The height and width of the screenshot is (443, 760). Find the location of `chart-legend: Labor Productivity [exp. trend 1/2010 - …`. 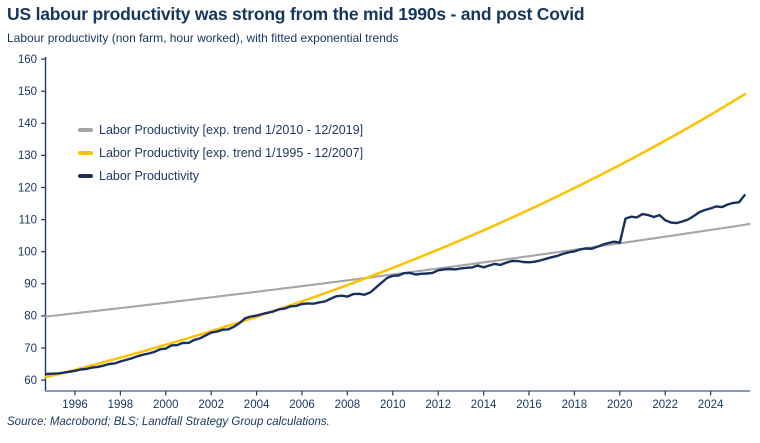

chart-legend: Labor Productivity [exp. trend 1/2010 - … is located at coordinates (220, 153).